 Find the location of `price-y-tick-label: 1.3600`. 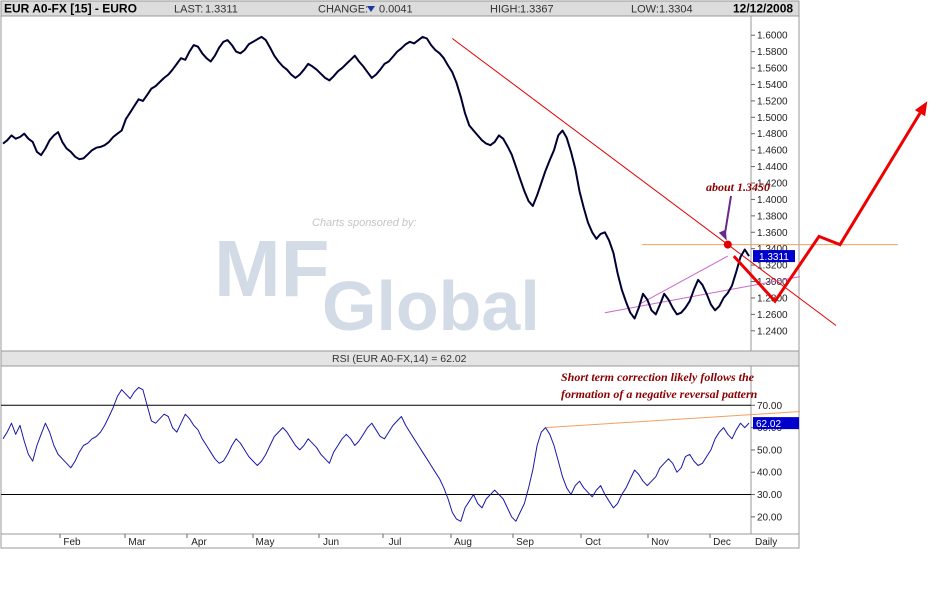

price-y-tick-label: 1.3600 is located at coordinates (772, 233).